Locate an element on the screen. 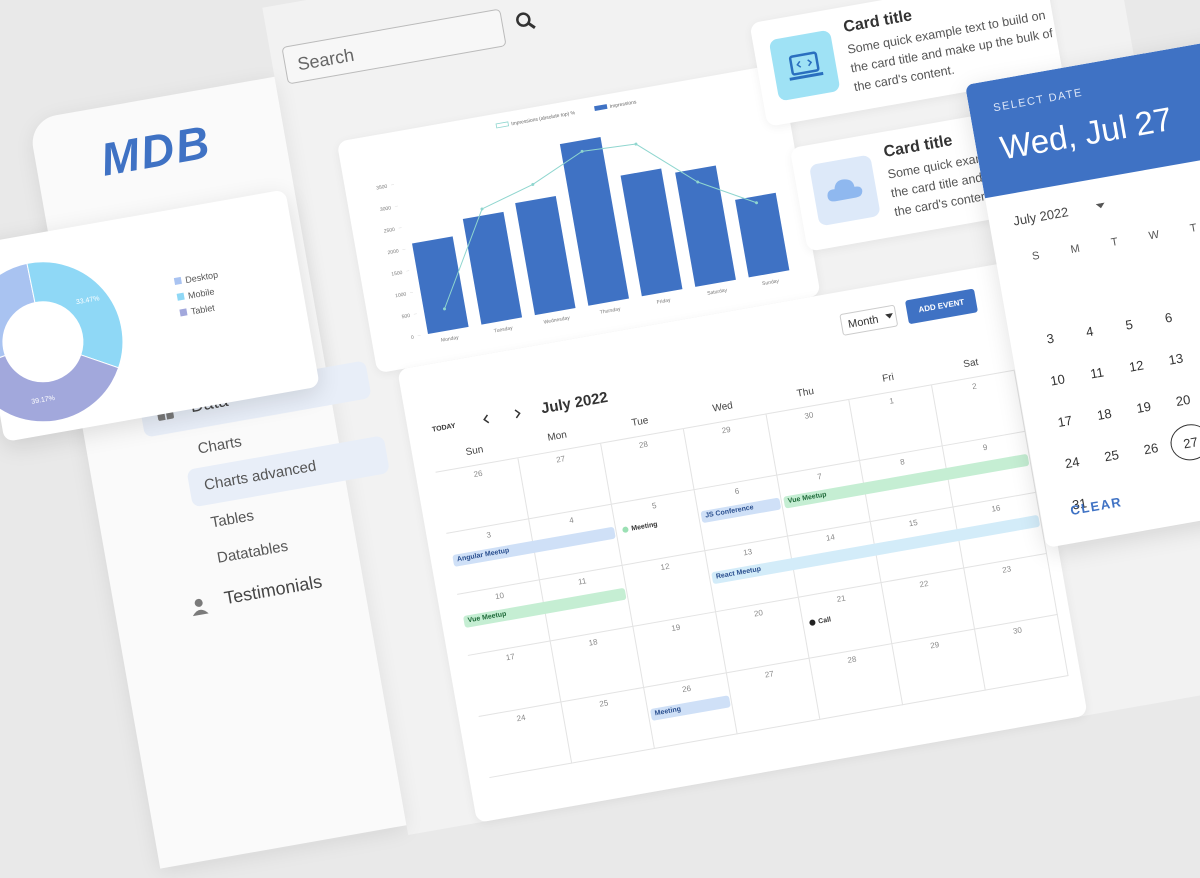 The width and height of the screenshot is (1200, 878). day: 3 is located at coordinates (1051, 339).